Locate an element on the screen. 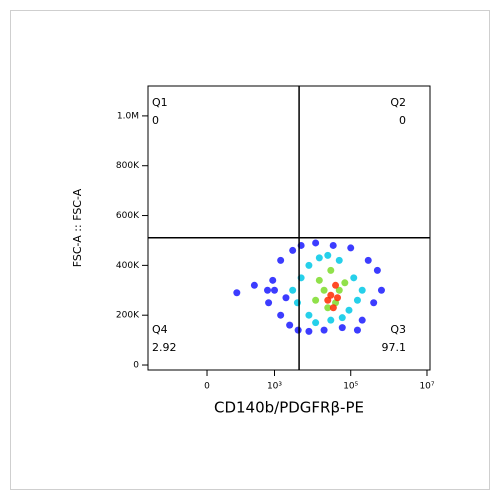  quadrant-name: Q1 is located at coordinates (160, 102).